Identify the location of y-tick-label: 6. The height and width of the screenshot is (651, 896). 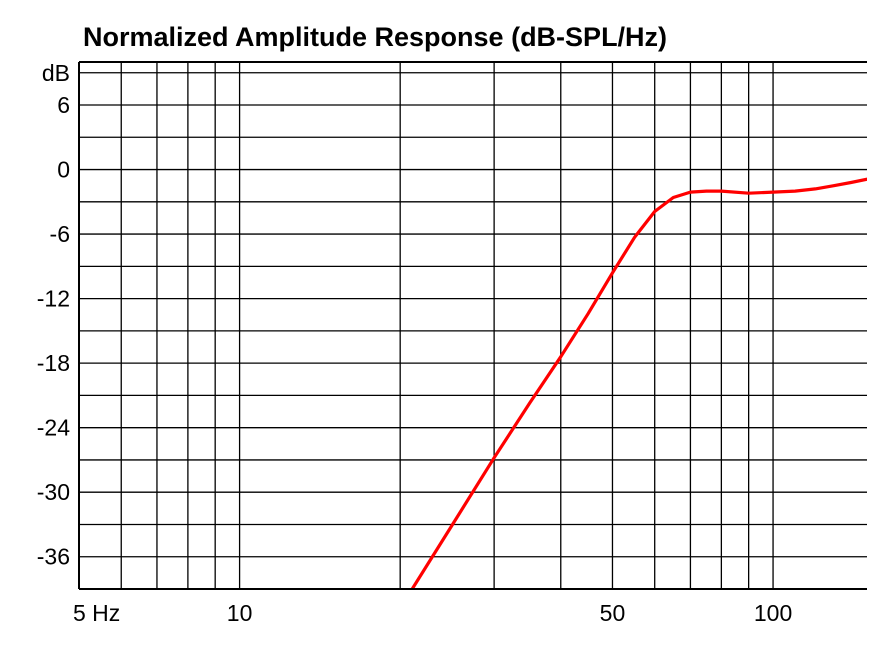
(63, 105).